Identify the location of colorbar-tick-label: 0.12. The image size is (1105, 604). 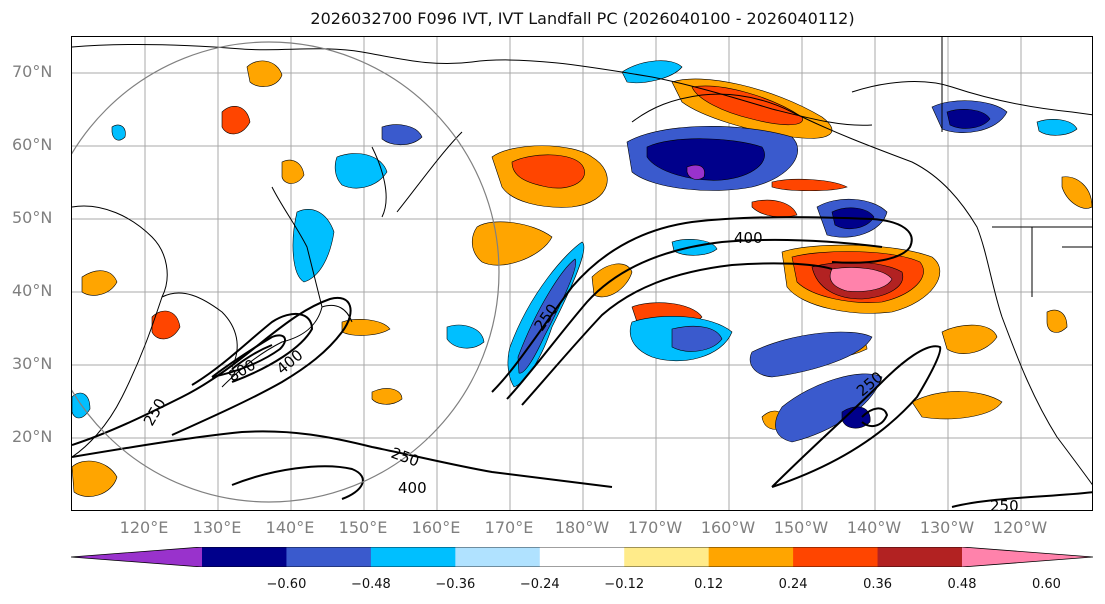
(709, 584).